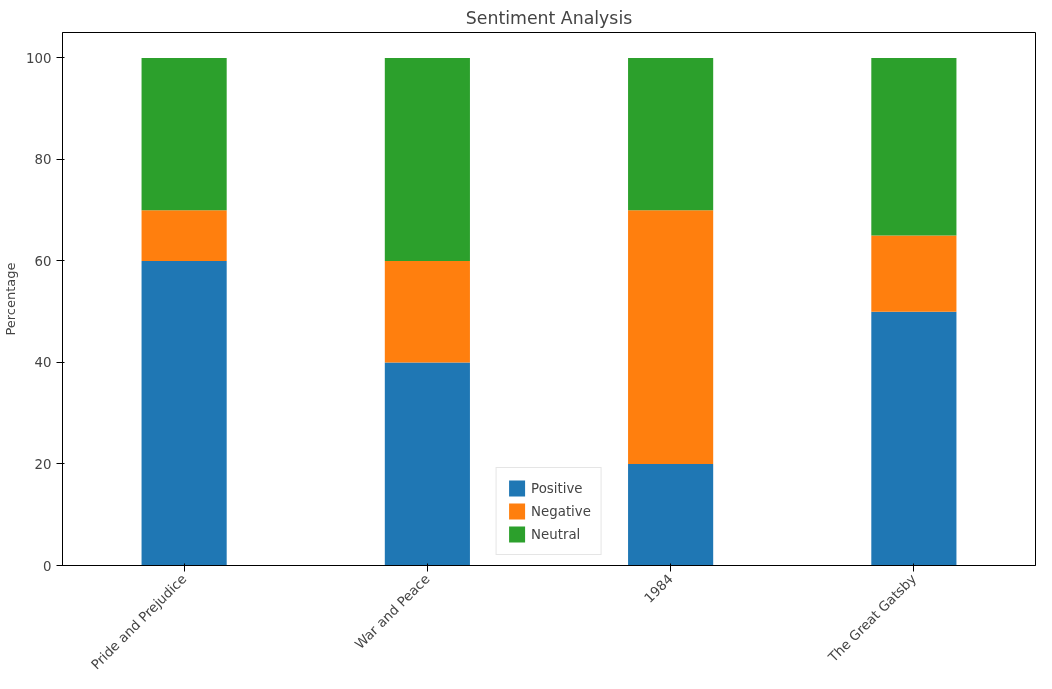 The width and height of the screenshot is (1052, 689). Describe the element at coordinates (39, 58) in the screenshot. I see `y-tick-label: 100` at that location.